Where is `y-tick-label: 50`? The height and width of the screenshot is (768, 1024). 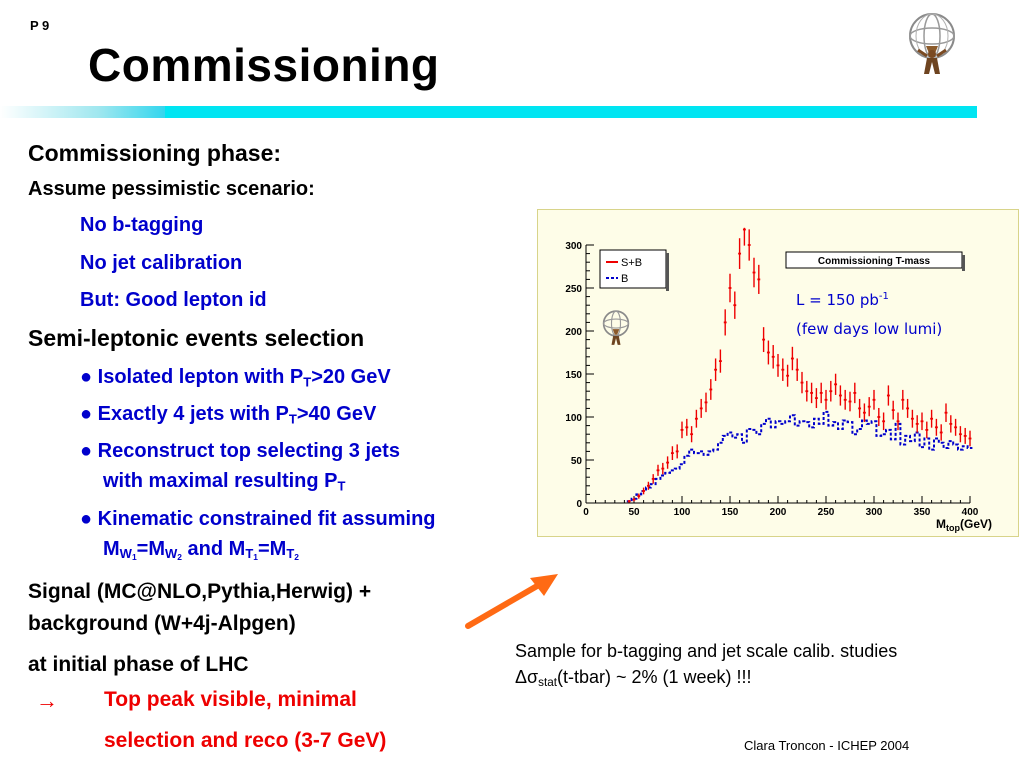
y-tick-label: 50 is located at coordinates (577, 461).